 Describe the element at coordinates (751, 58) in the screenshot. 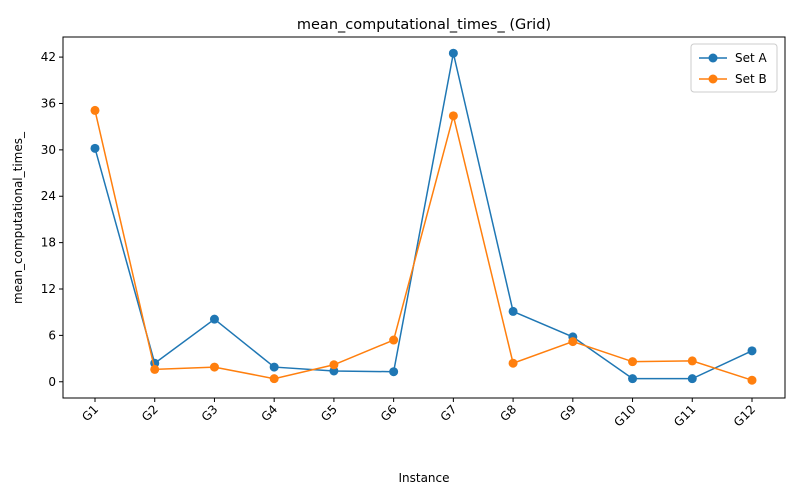

I see `legend-entry-label: Set A` at that location.